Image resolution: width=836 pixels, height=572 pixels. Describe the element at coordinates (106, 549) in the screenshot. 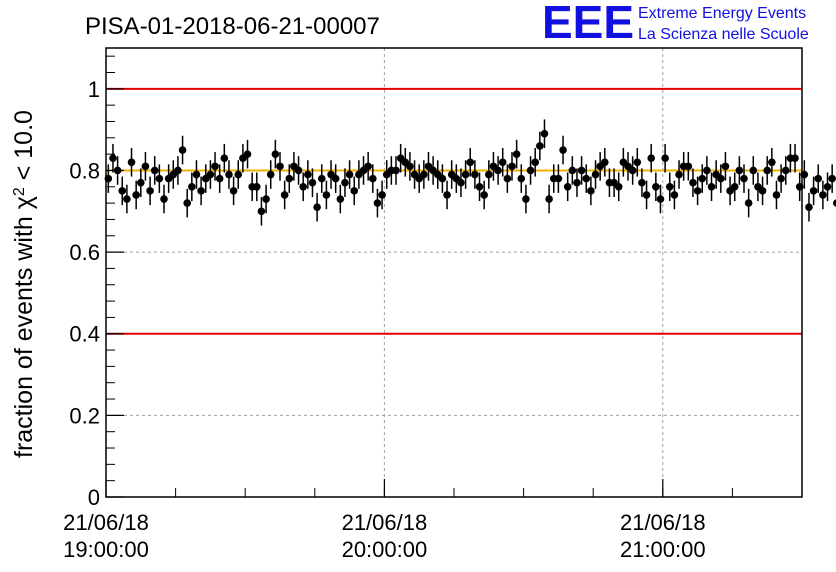

I see `x-tick-label-time: 19:00:00` at that location.